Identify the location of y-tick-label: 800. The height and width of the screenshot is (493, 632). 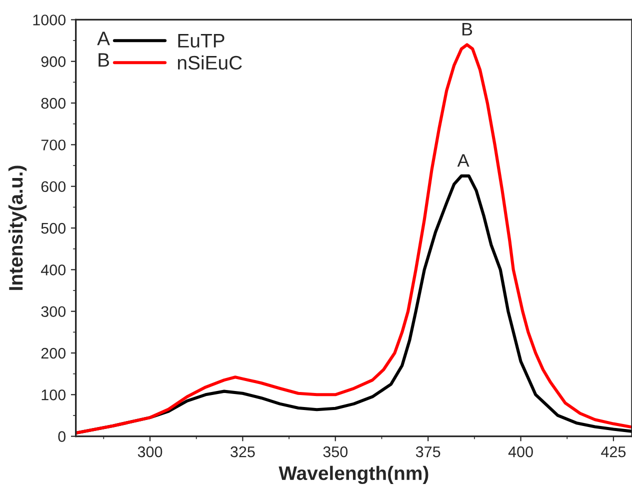
(53, 103).